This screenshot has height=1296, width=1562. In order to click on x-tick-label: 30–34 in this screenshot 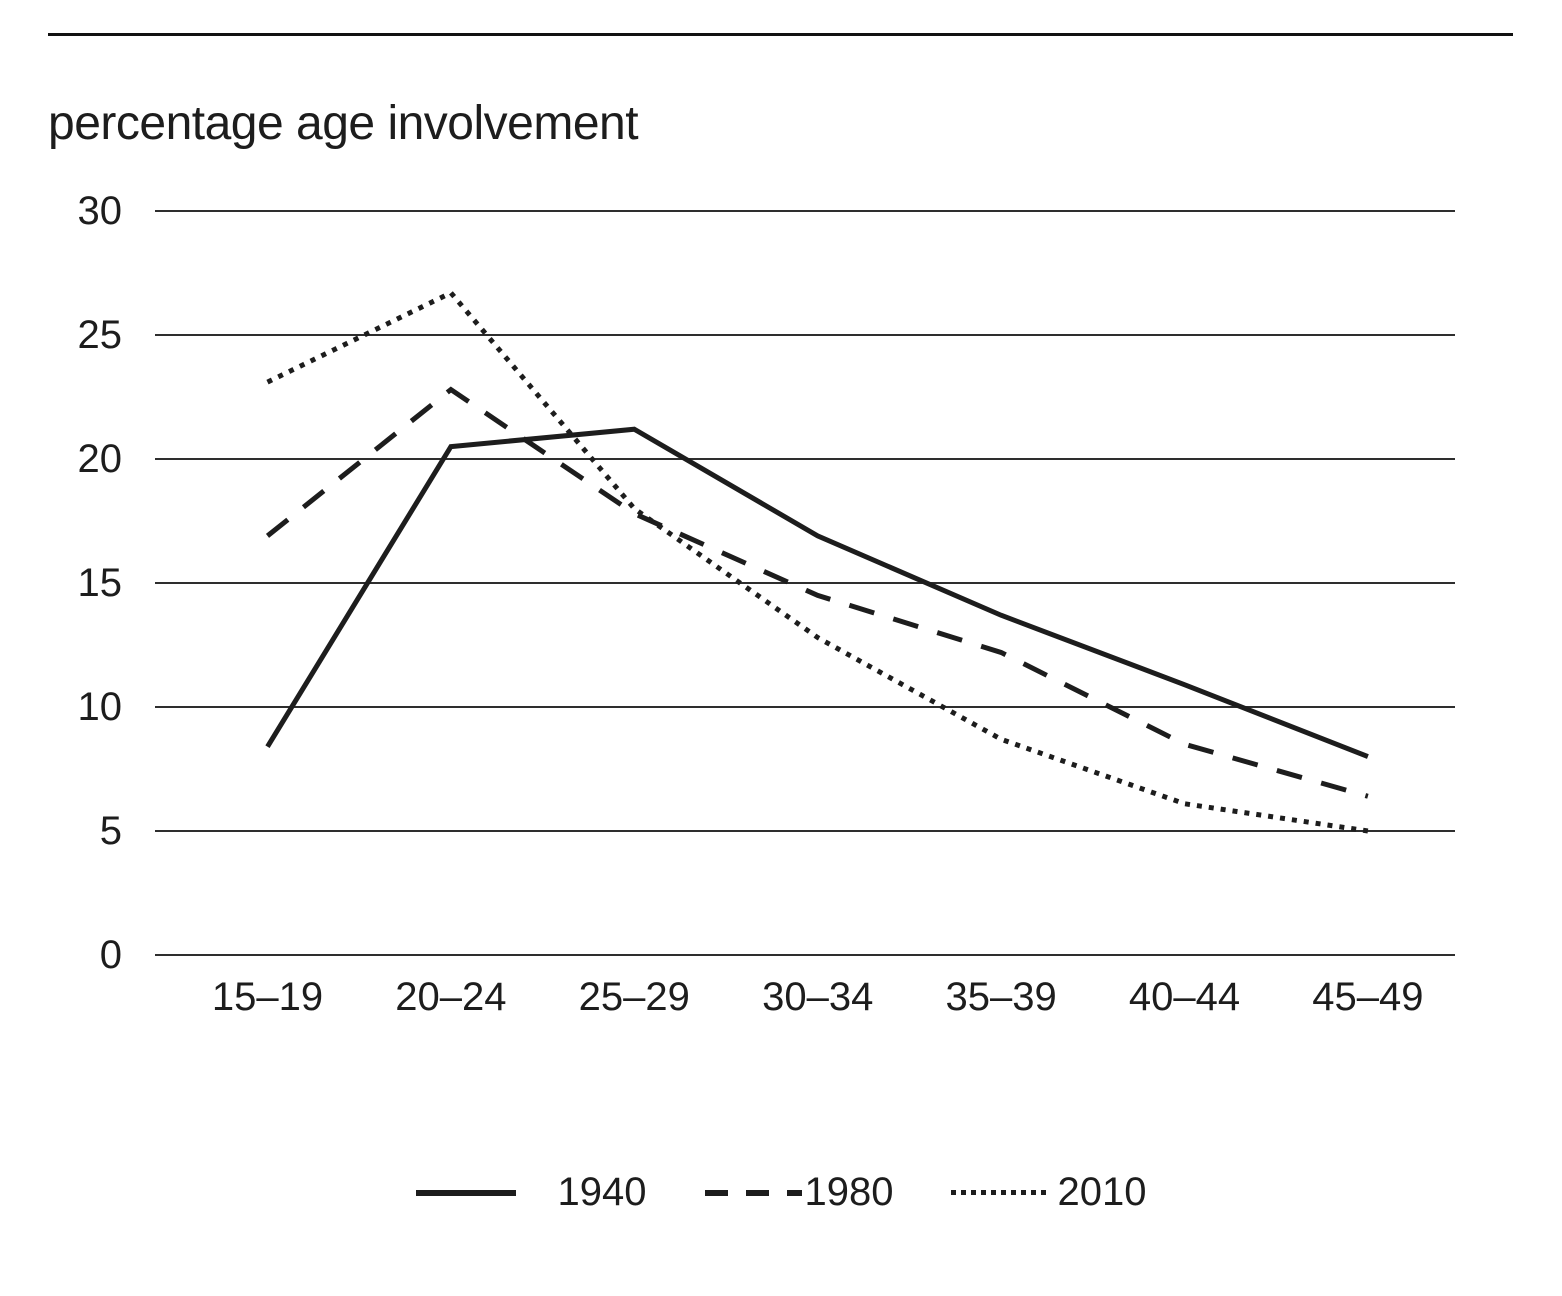, I will do `click(817, 997)`.